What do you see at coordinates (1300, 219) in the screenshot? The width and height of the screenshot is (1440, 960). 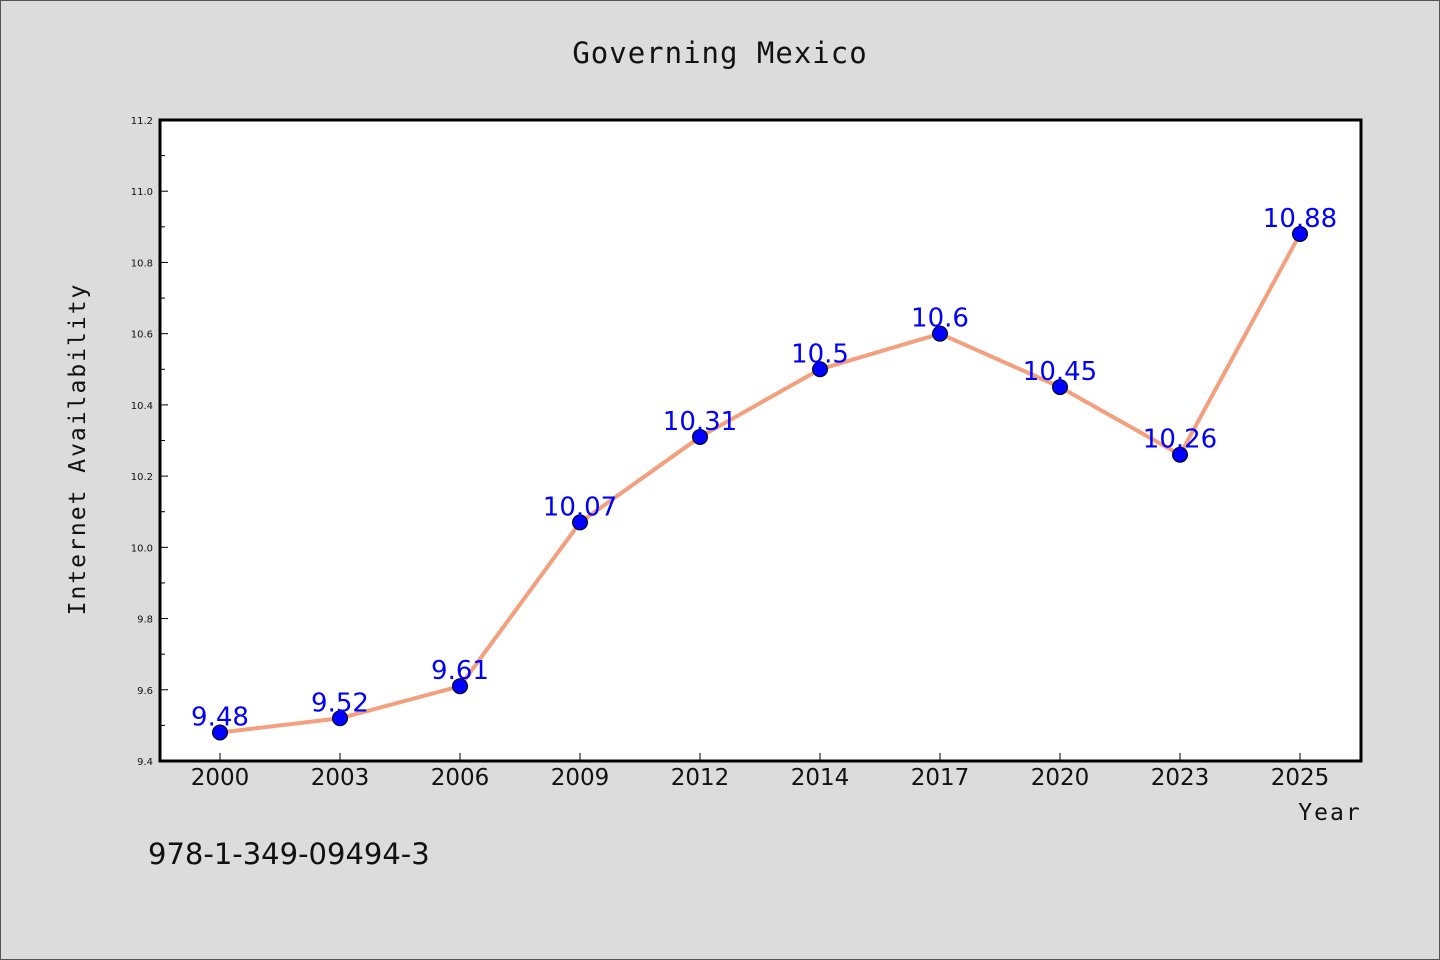 I see `data-label: 10.88` at bounding box center [1300, 219].